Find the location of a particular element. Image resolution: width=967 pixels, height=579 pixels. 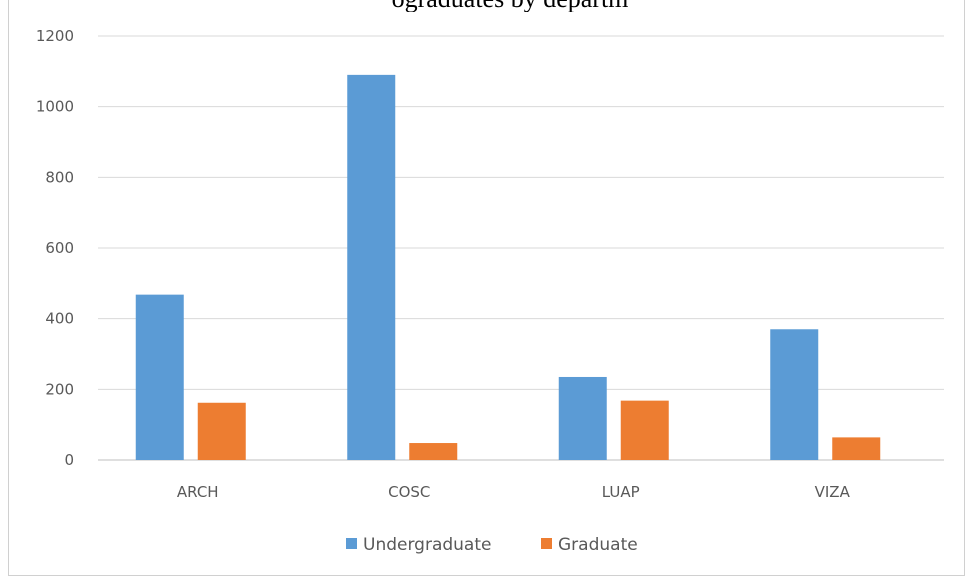

x-axis-categories: ARCH COSC LUAP VIZA is located at coordinates (514, 492).